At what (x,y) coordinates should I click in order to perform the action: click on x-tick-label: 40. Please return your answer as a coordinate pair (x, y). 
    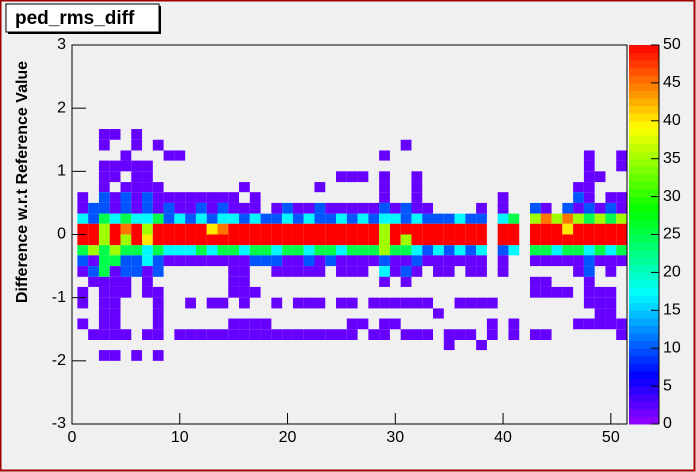
    Looking at the image, I should click on (503, 437).